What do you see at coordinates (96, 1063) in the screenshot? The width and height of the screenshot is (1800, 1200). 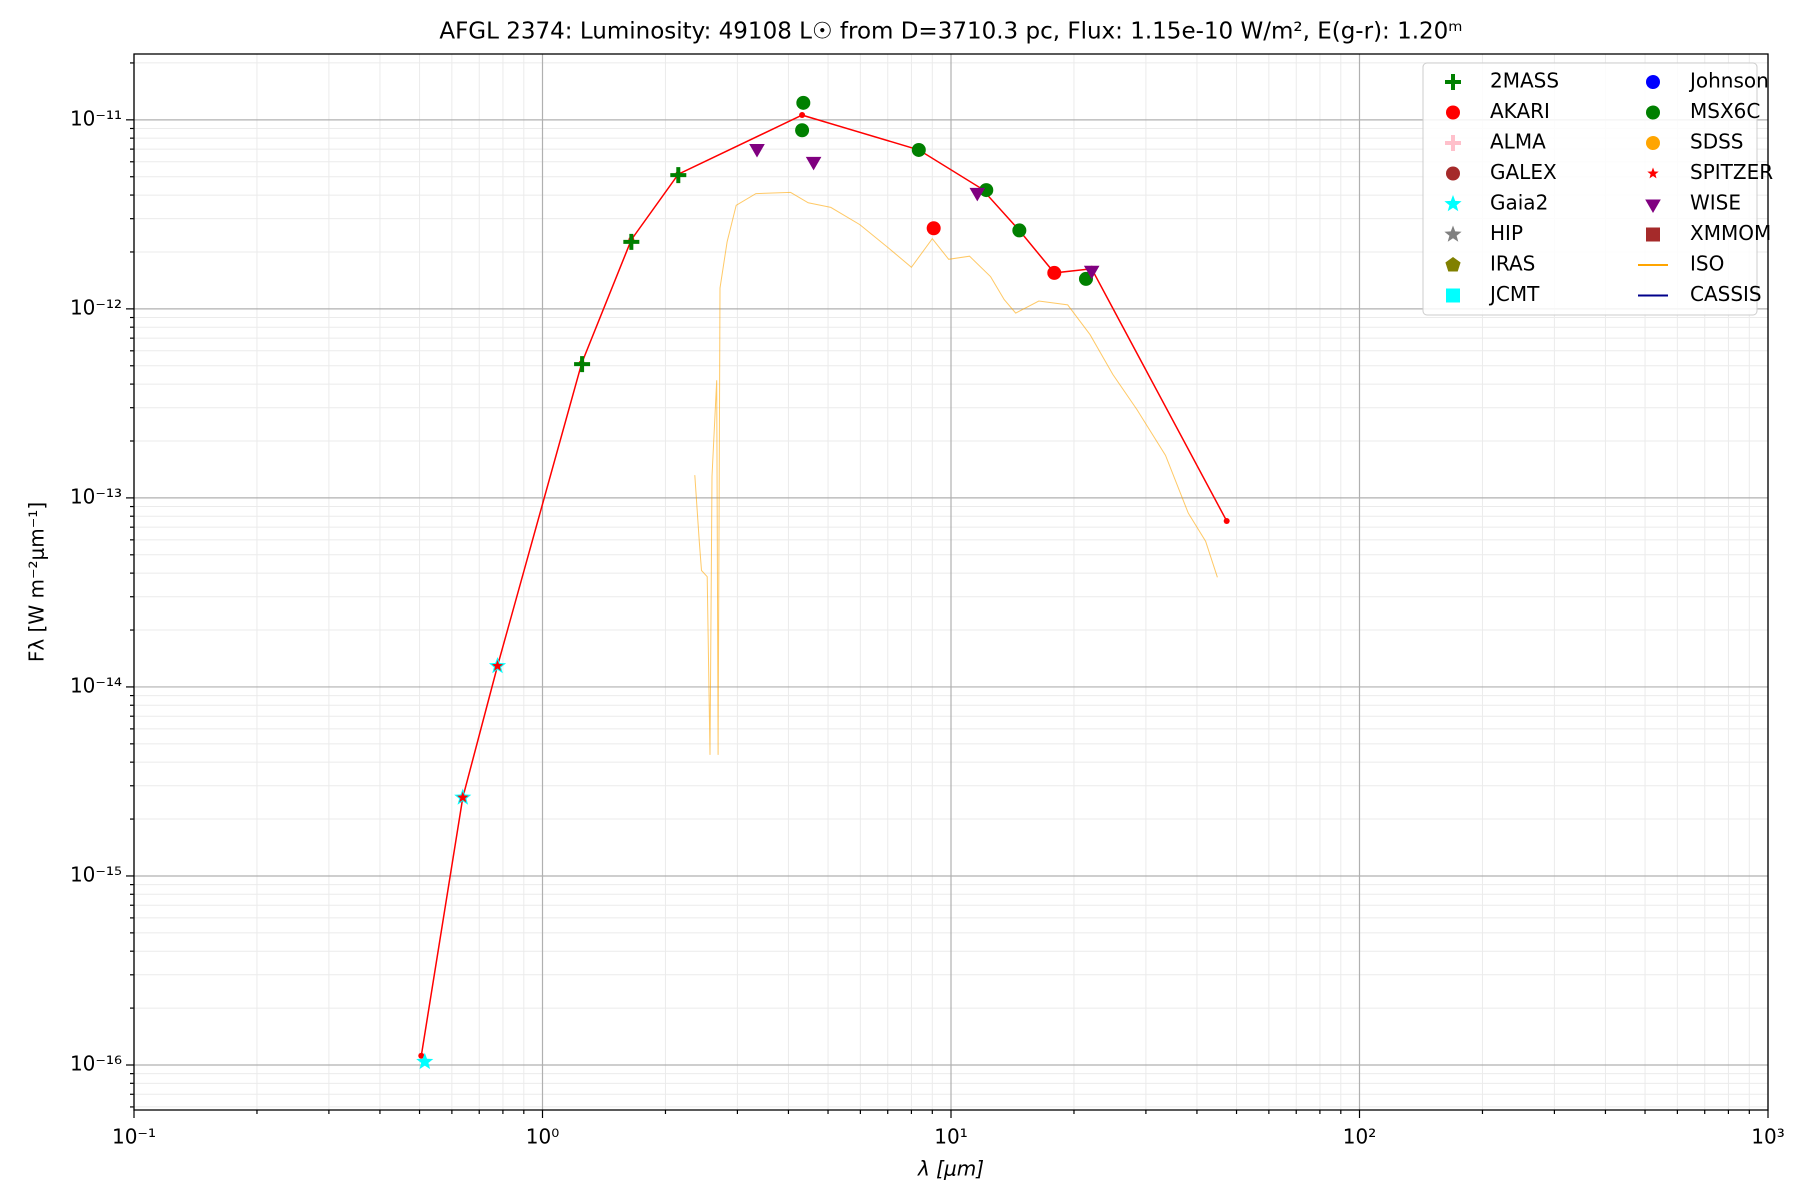 I see `y-tick-label: 10⁻¹⁶` at bounding box center [96, 1063].